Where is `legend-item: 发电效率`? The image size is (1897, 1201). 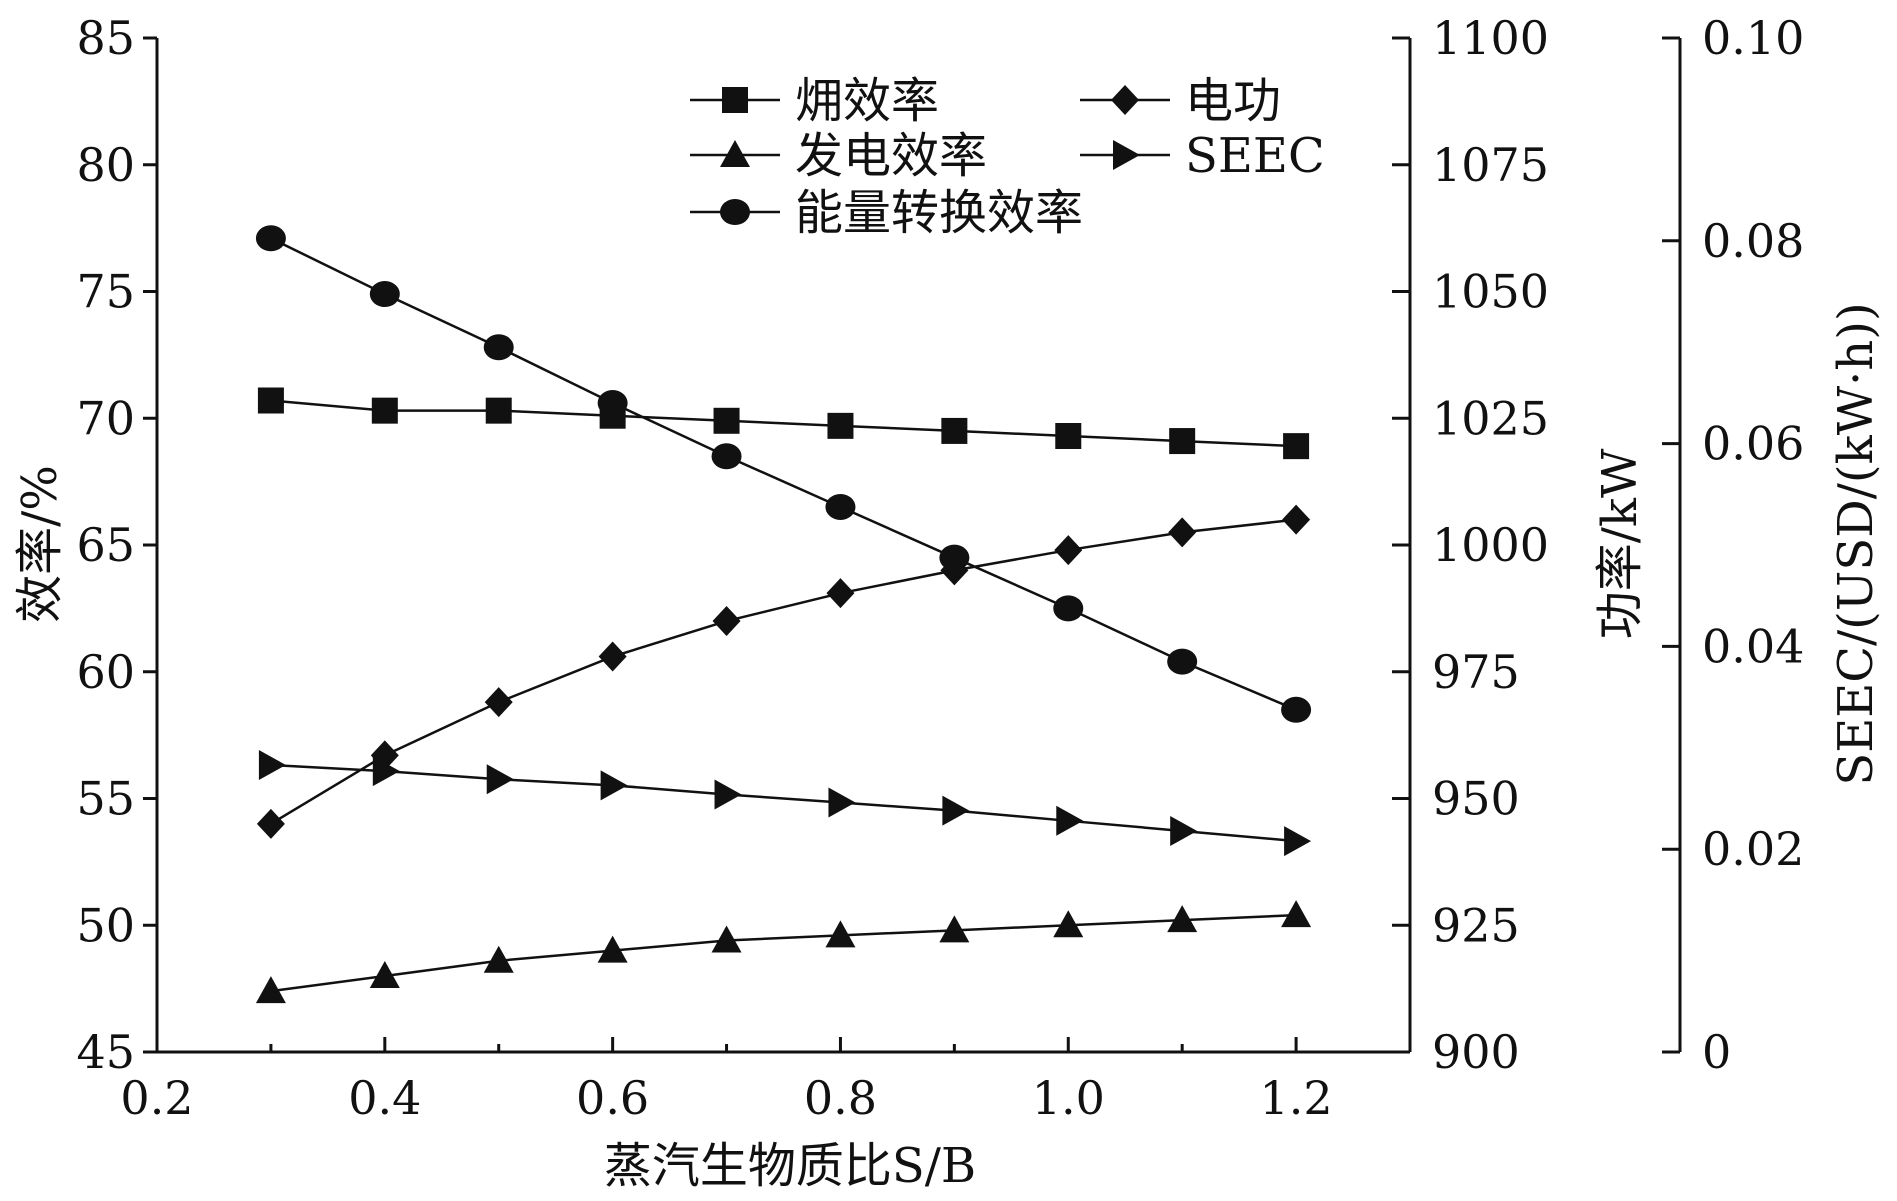
legend-item: 发电效率 is located at coordinates (838, 156).